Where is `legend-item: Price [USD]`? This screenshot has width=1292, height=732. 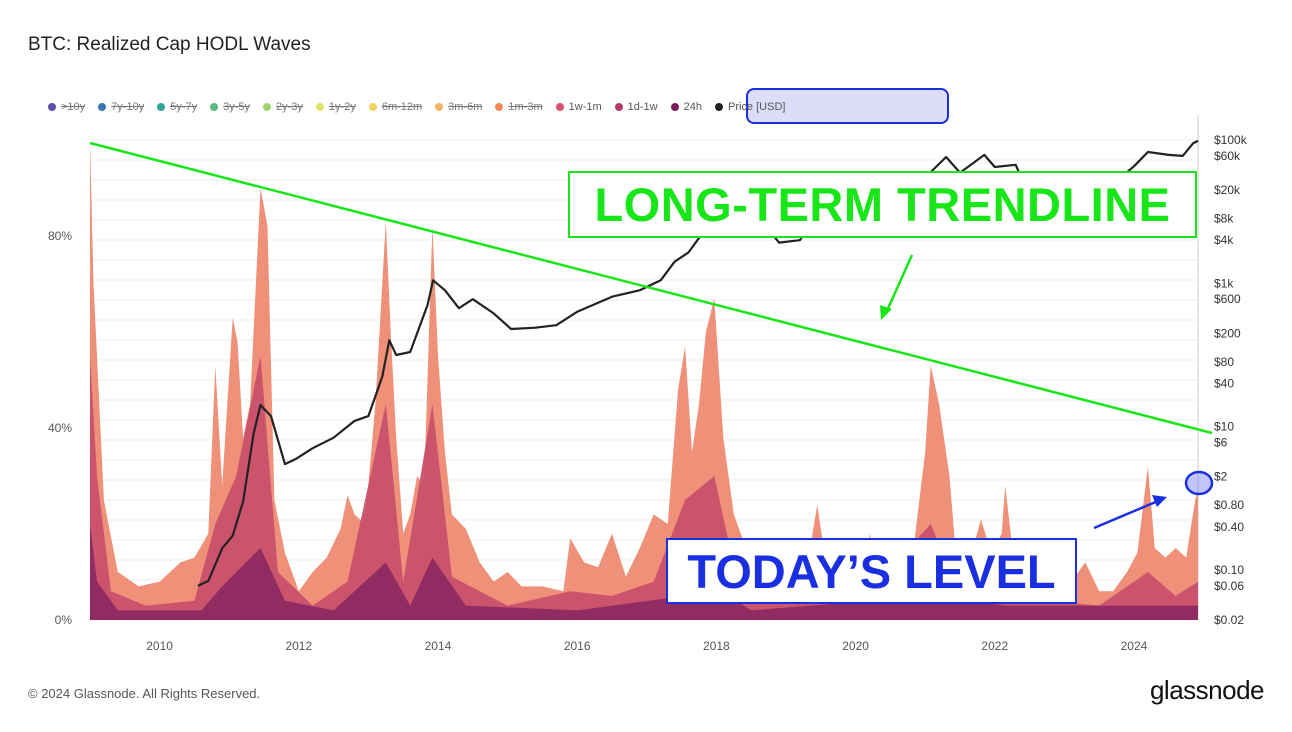
legend-item: Price [USD] is located at coordinates (750, 107).